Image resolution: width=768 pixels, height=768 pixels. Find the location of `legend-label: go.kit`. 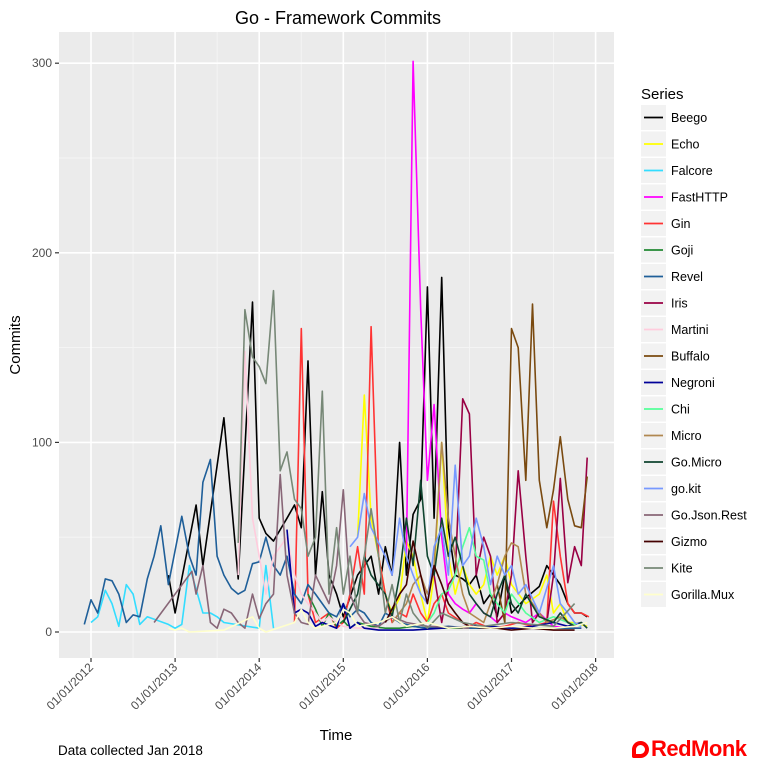

legend-label: go.kit is located at coordinates (686, 489).